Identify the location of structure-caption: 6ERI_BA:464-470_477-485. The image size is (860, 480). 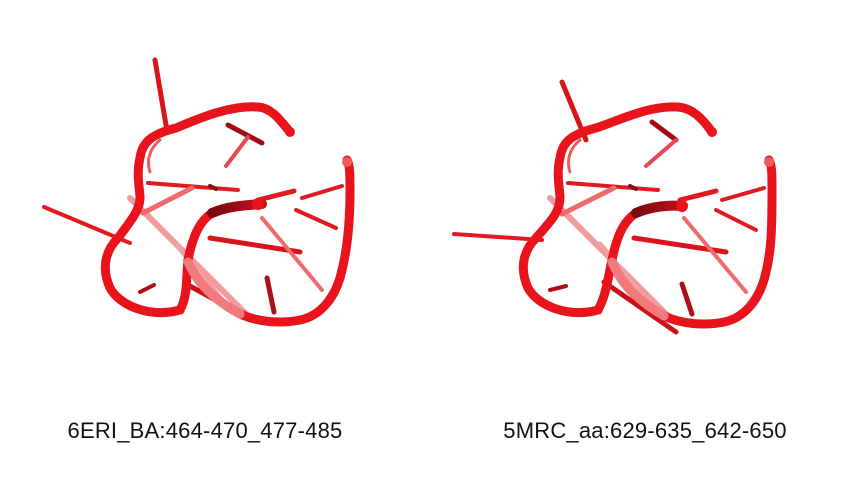
(210, 431).